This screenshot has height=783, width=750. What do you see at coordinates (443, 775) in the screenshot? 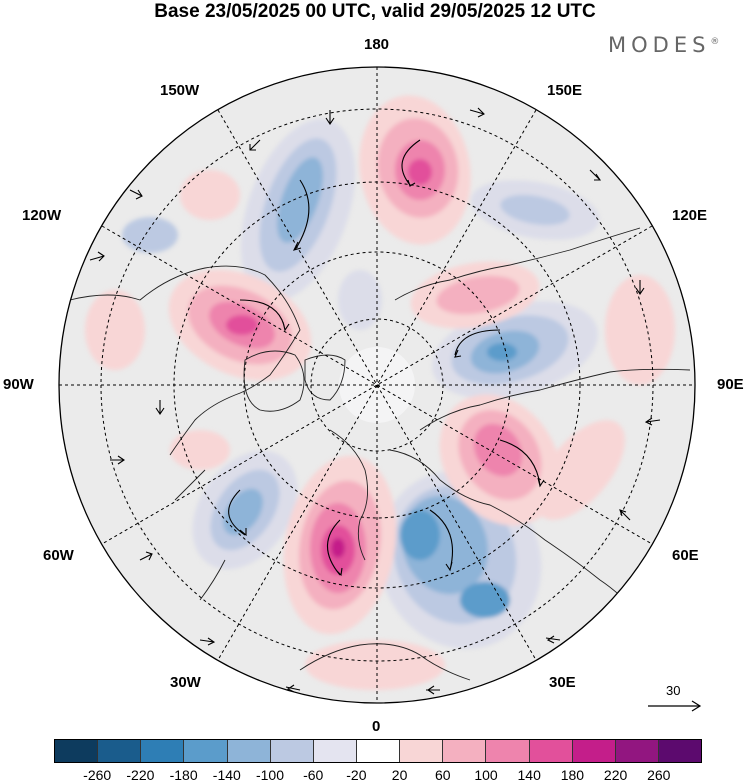
I see `colorbar-tick-label: 60` at bounding box center [443, 775].